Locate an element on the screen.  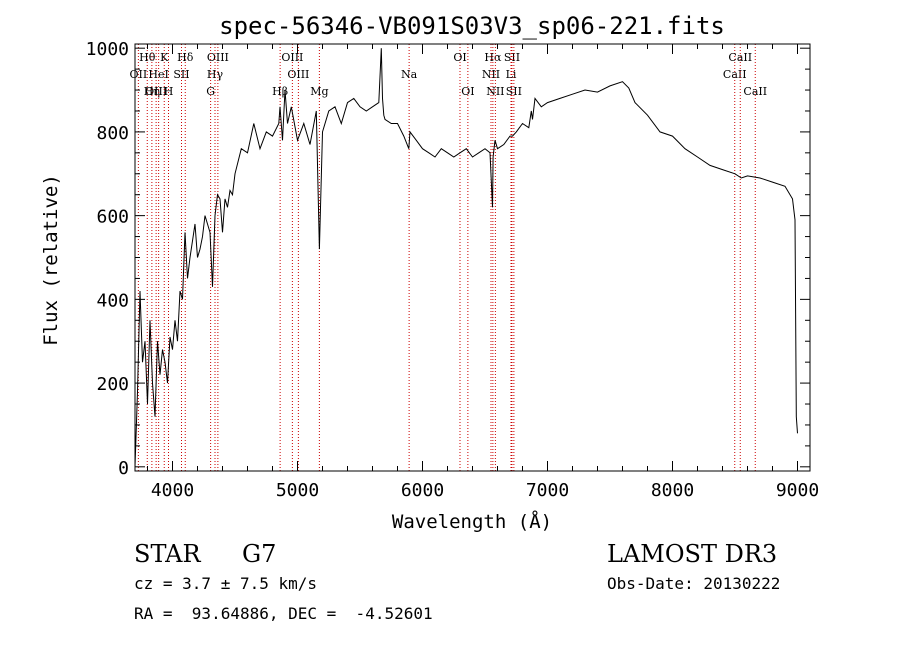
x-tick-label: 4000 is located at coordinates (172, 490).